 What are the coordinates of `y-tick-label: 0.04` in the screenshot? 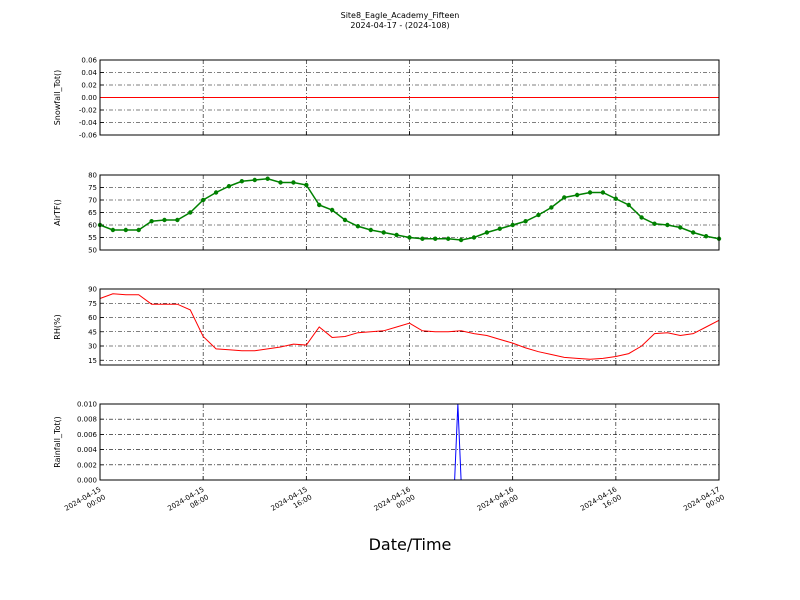 It's located at (89, 73).